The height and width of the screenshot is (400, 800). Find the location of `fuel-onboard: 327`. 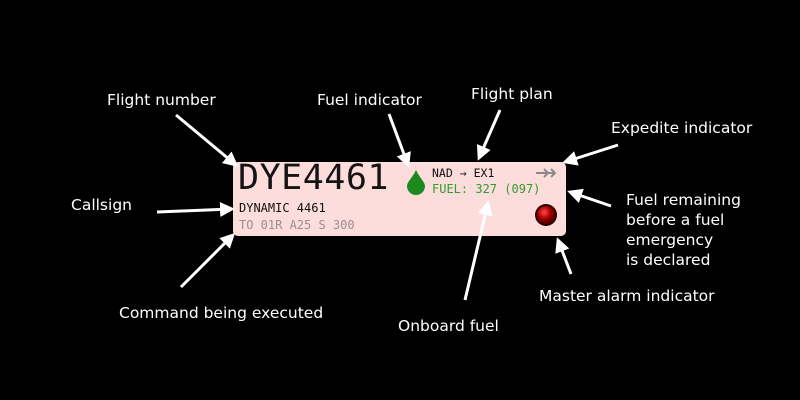

fuel-onboard: 327 is located at coordinates (486, 189).